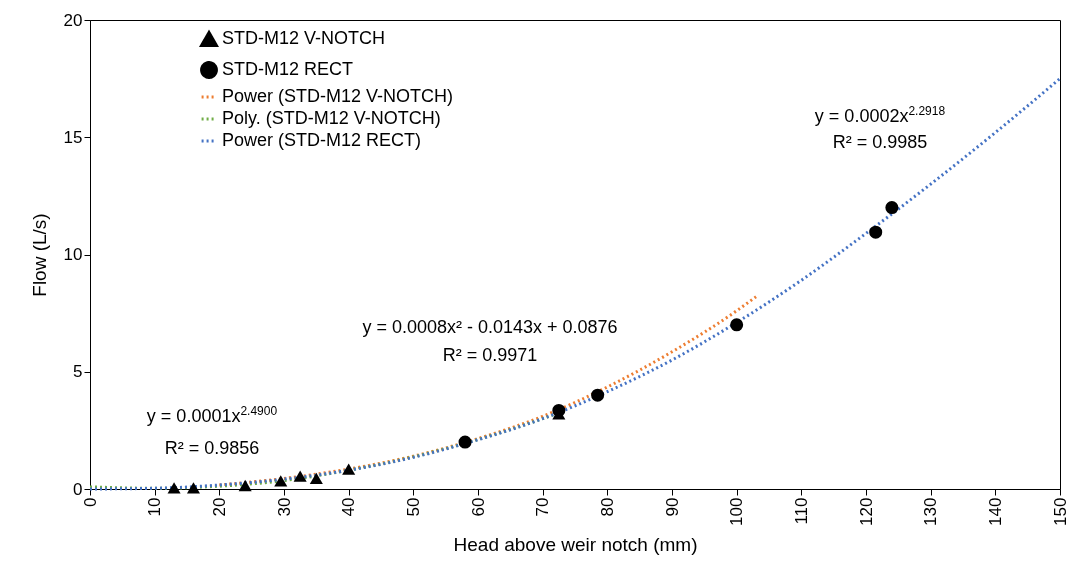 This screenshot has width=1068, height=580. Describe the element at coordinates (155, 507) in the screenshot. I see `x-tick-label: 10` at that location.